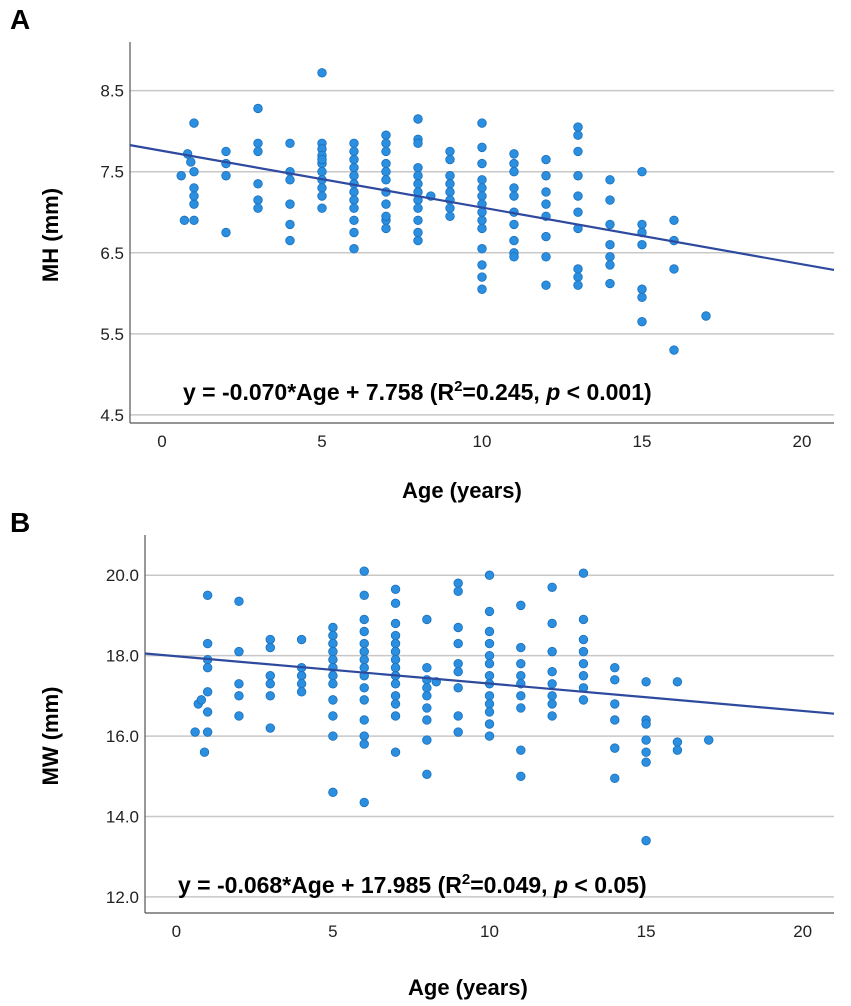 The width and height of the screenshot is (851, 1006). Describe the element at coordinates (321, 441) in the screenshot. I see `x-tick-label: 5` at that location.